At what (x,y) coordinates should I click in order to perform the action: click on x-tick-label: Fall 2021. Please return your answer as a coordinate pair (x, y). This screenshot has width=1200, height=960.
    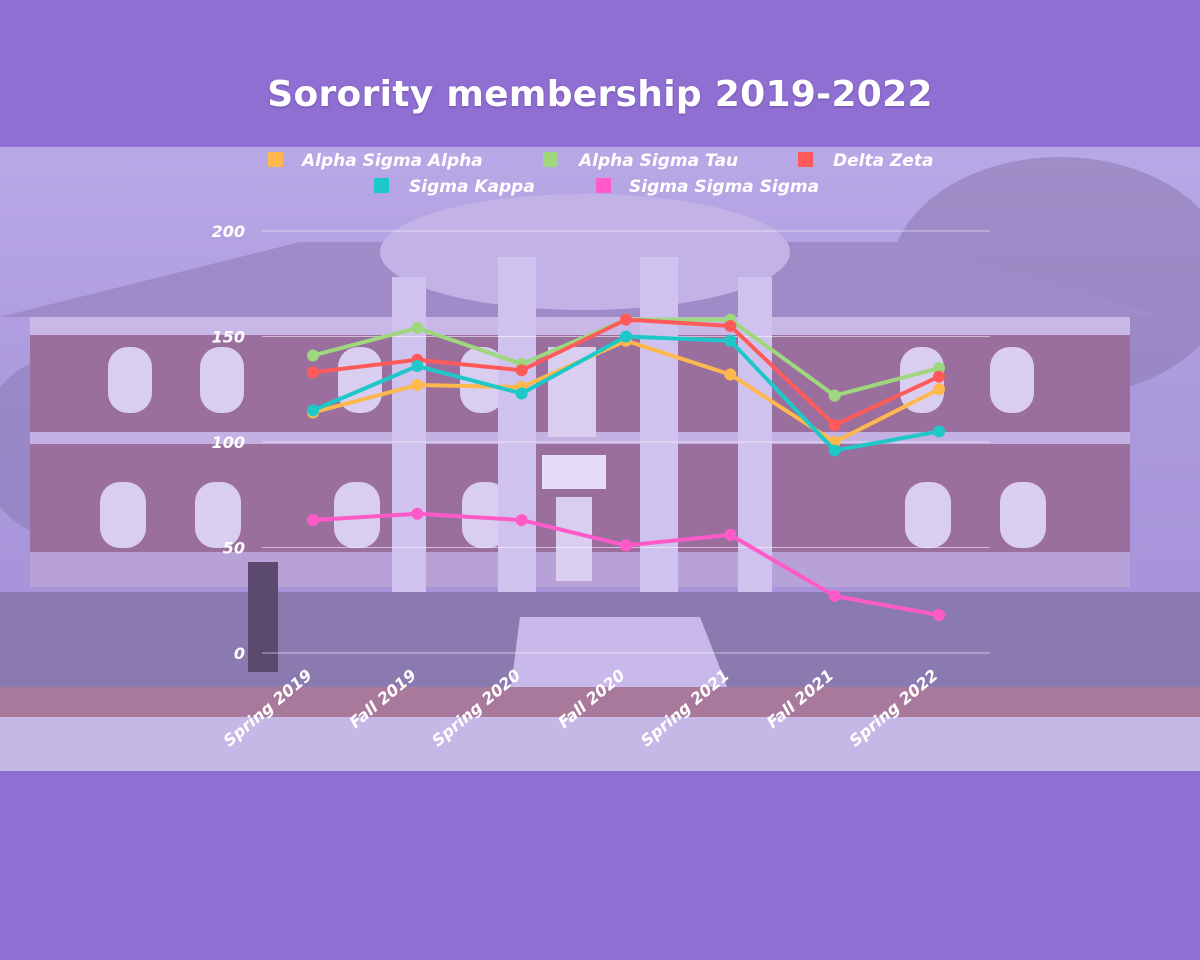
    Looking at the image, I should click on (800, 699).